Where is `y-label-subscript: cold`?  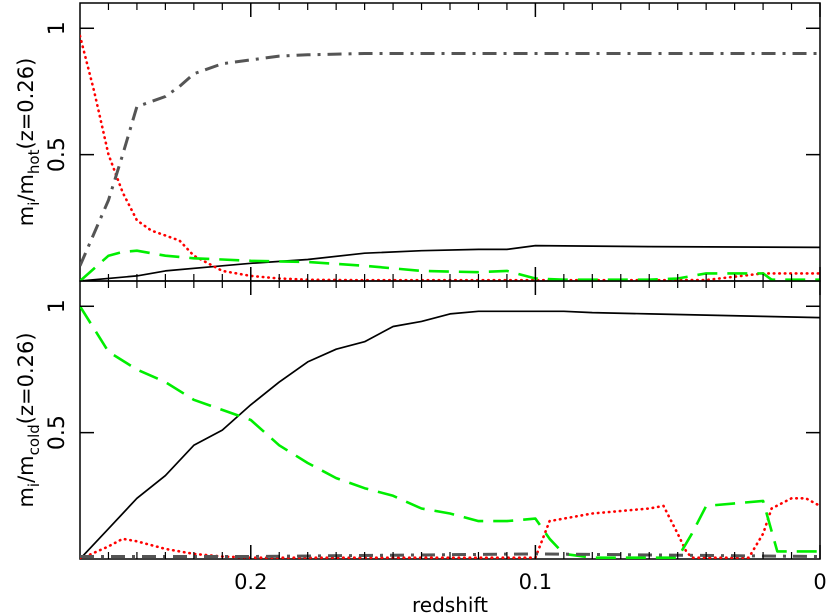 y-label-subscript: cold is located at coordinates (34, 439).